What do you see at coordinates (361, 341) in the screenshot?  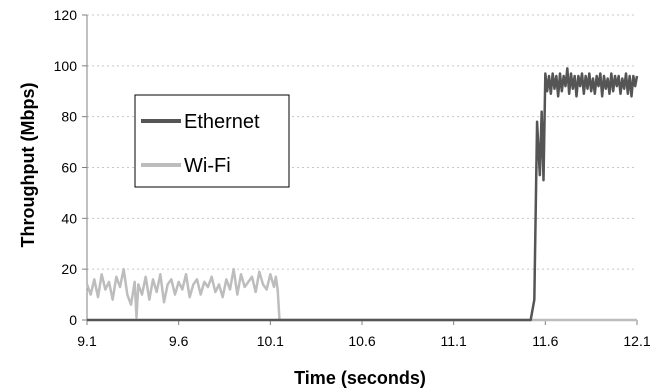 I see `x-tick-label: 10.6` at bounding box center [361, 341].